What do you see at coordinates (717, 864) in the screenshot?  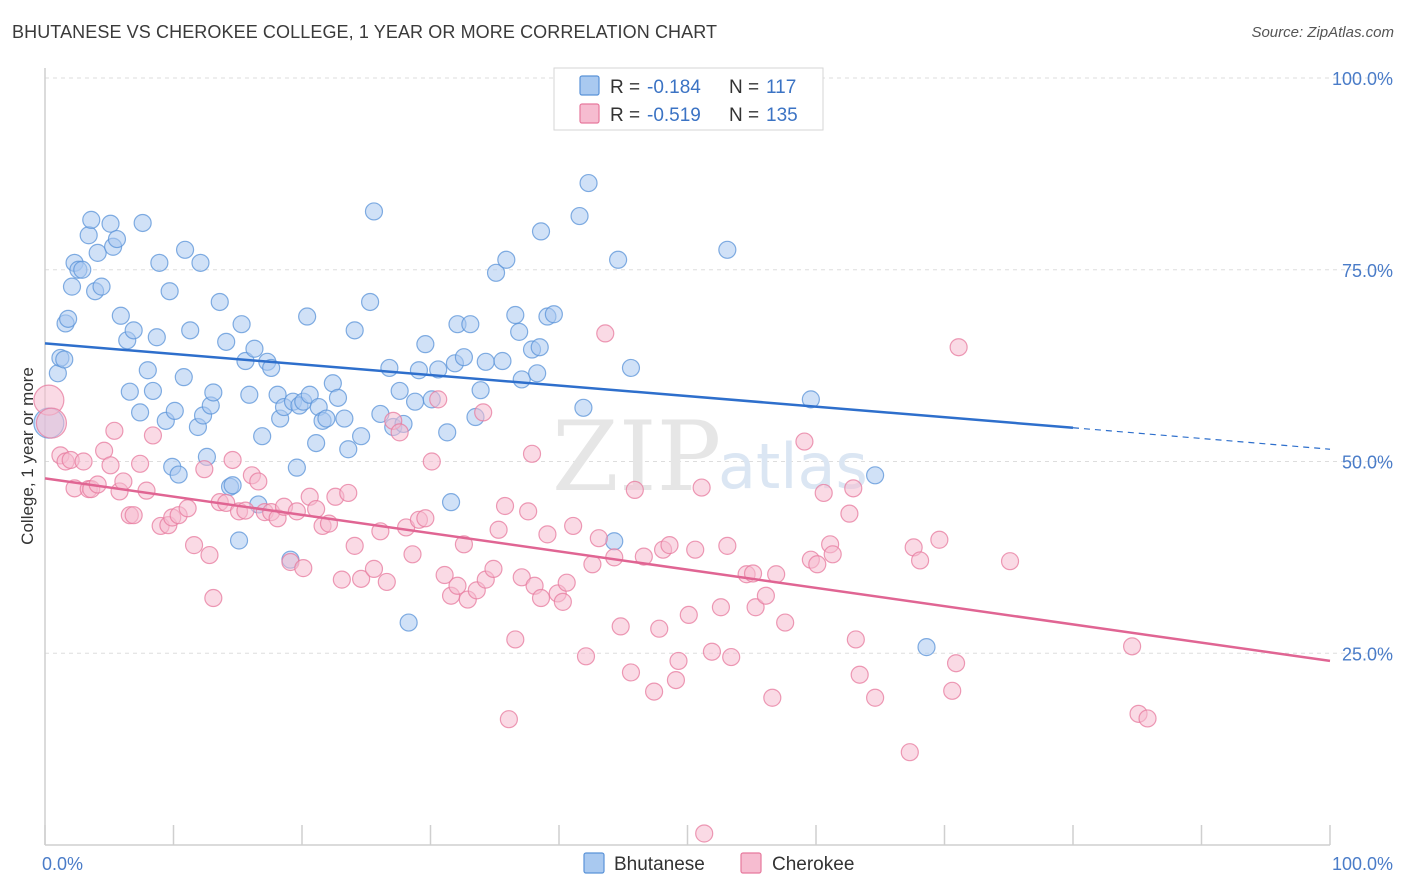 I see `x-tick-labels: 0.0% 100.0%` at bounding box center [717, 864].